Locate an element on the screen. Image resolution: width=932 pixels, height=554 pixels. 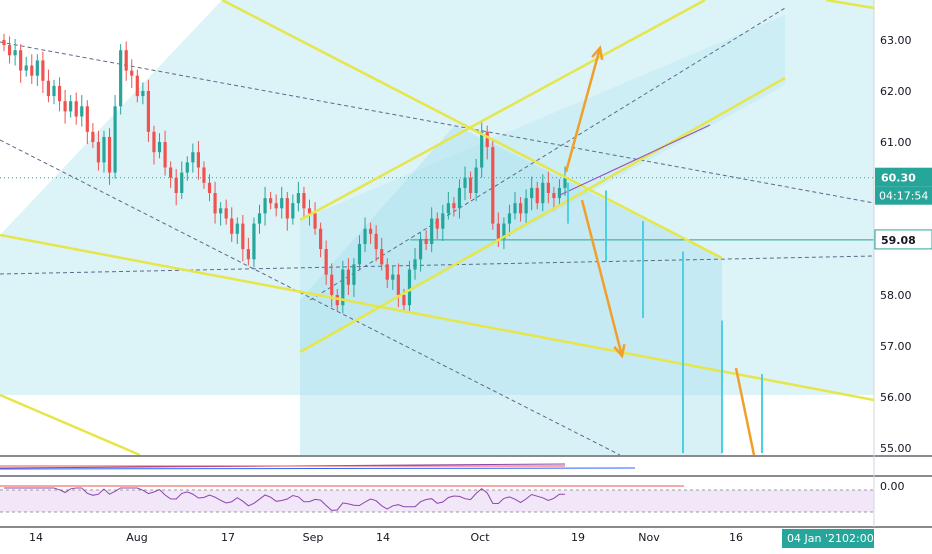
x-tick-label: 14 is located at coordinates (36, 537).